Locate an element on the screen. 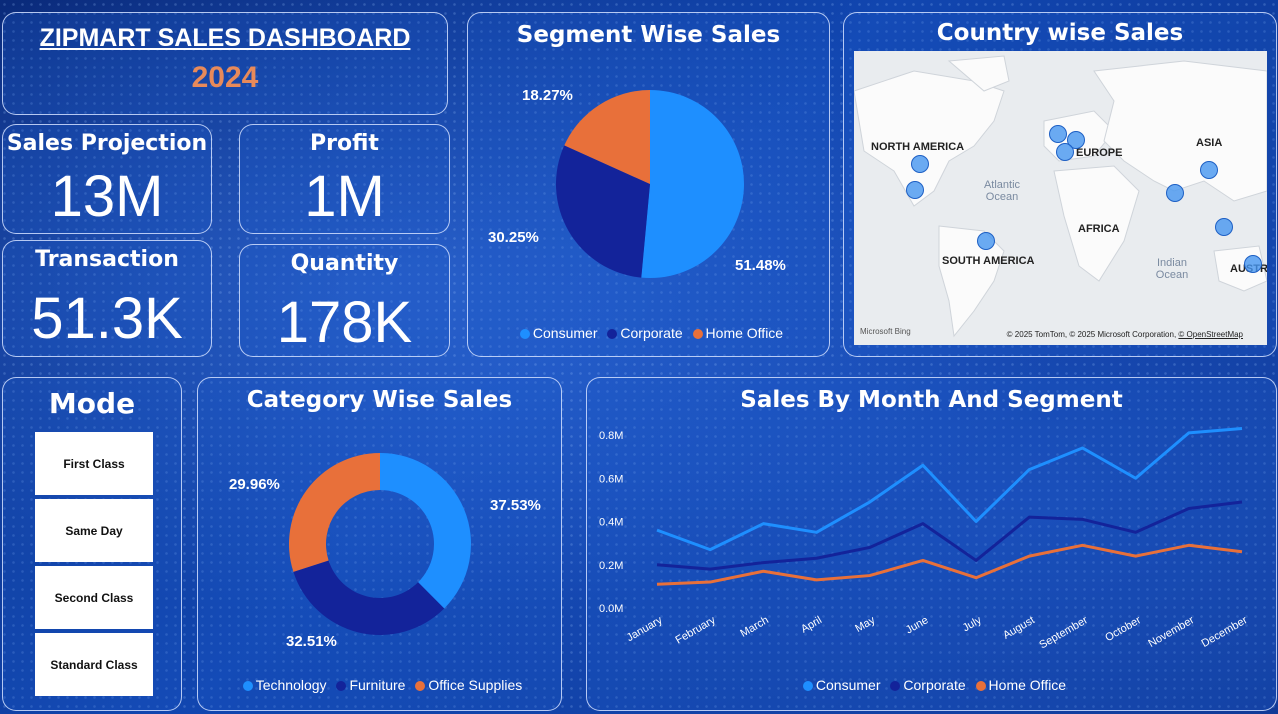 Image resolution: width=1278 pixels, height=714 pixels. map-label-south-america: SOUTH AMERICA is located at coordinates (988, 261).